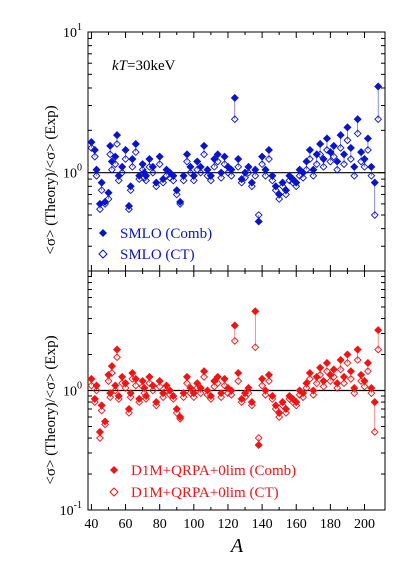  What do you see at coordinates (103, 233) in the screenshot?
I see `legend-marker-filled-diamond` at bounding box center [103, 233].